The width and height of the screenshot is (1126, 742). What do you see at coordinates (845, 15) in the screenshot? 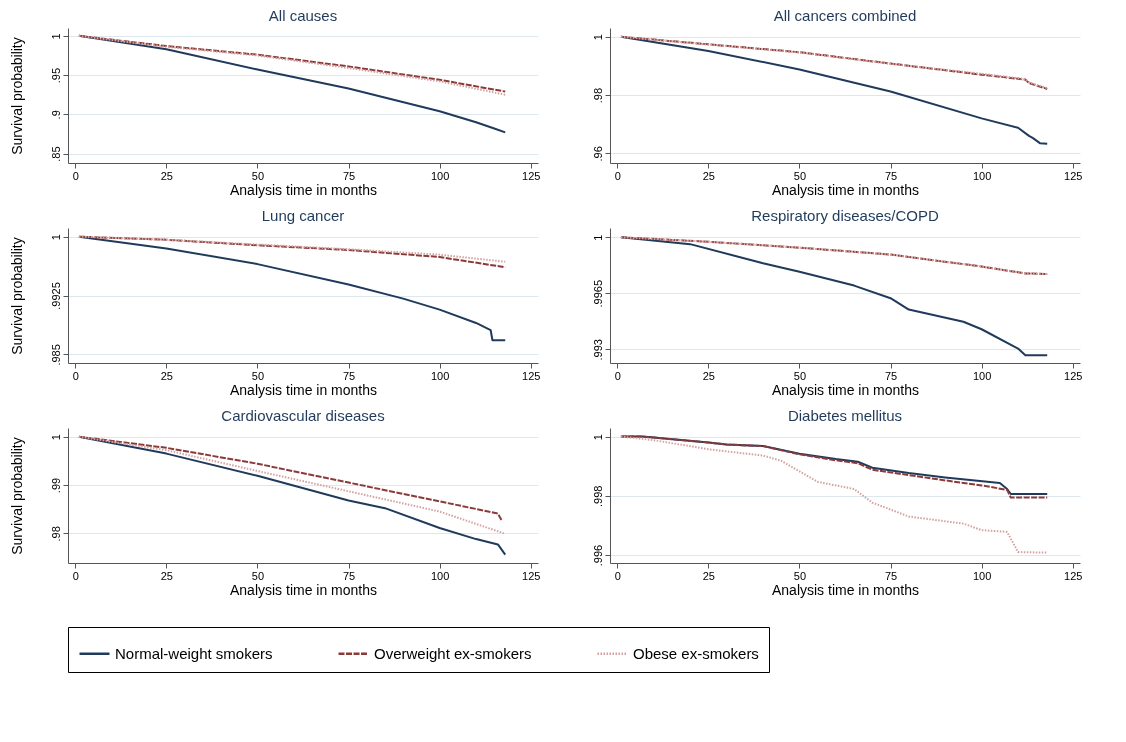
I see `chart-title: All cancers combined` at bounding box center [845, 15].